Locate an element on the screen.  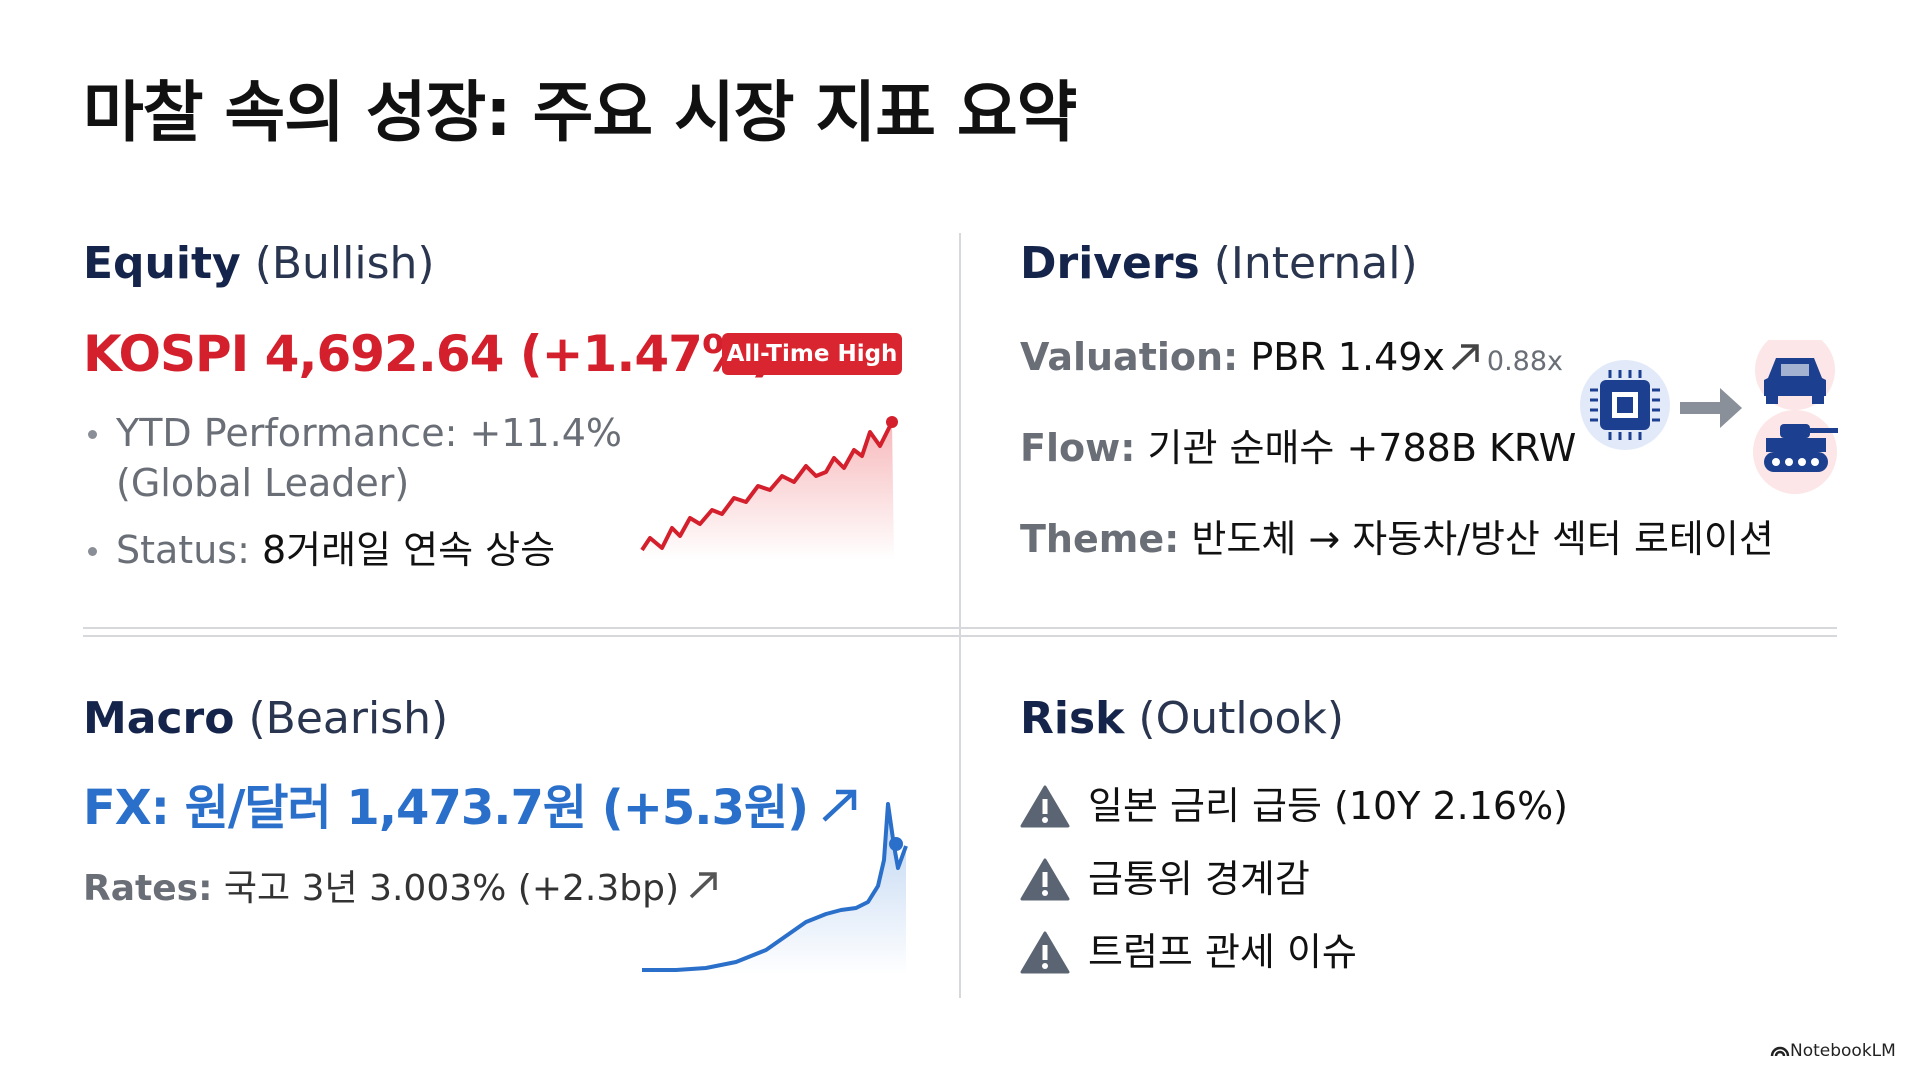
rotation-icons is located at coordinates (1709, 417).